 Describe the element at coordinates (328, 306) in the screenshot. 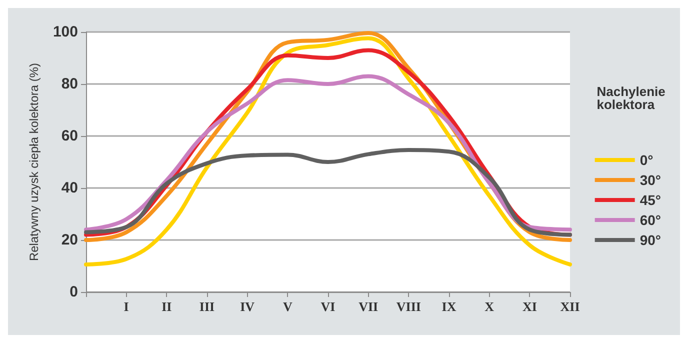

I see `x-tick-label: VI` at that location.